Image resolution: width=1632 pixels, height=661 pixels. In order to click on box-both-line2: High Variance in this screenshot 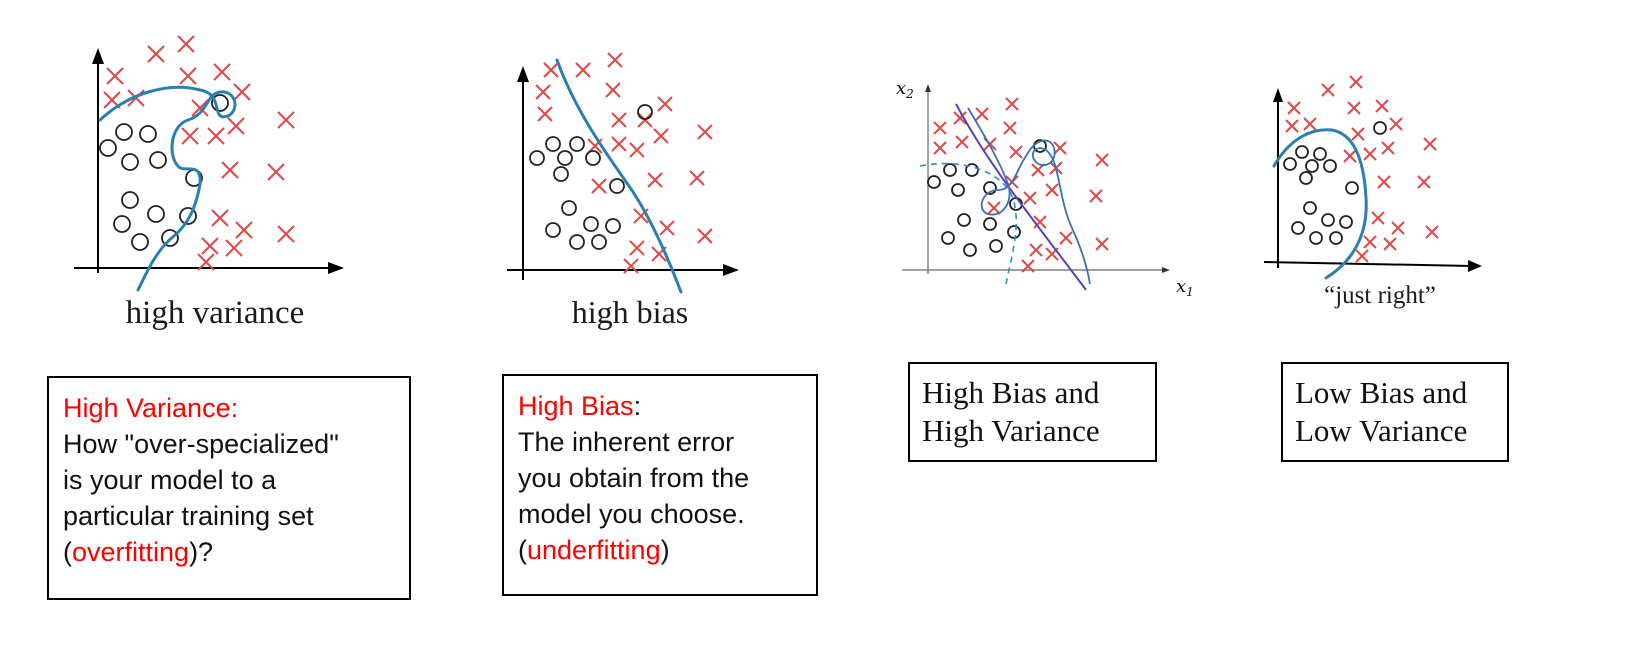, I will do `click(1011, 430)`.